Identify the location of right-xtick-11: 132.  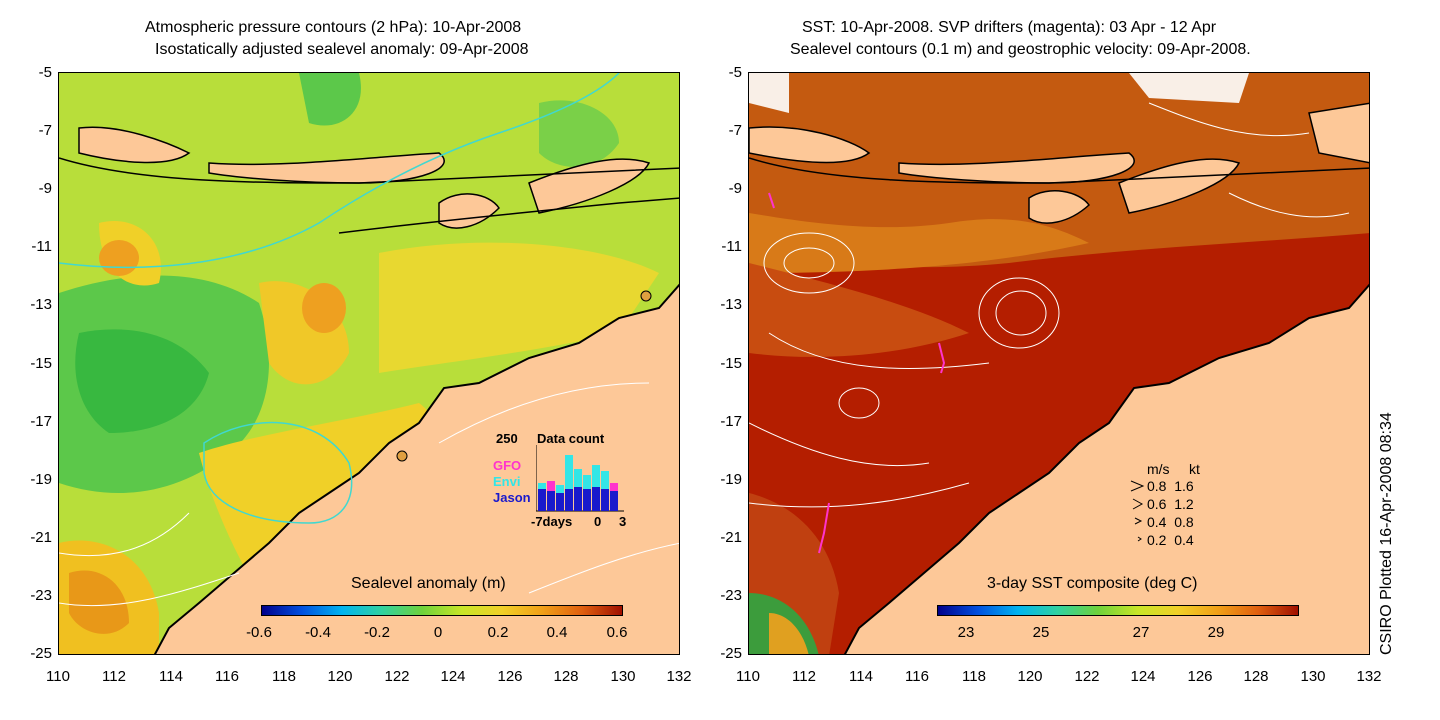
(1369, 676).